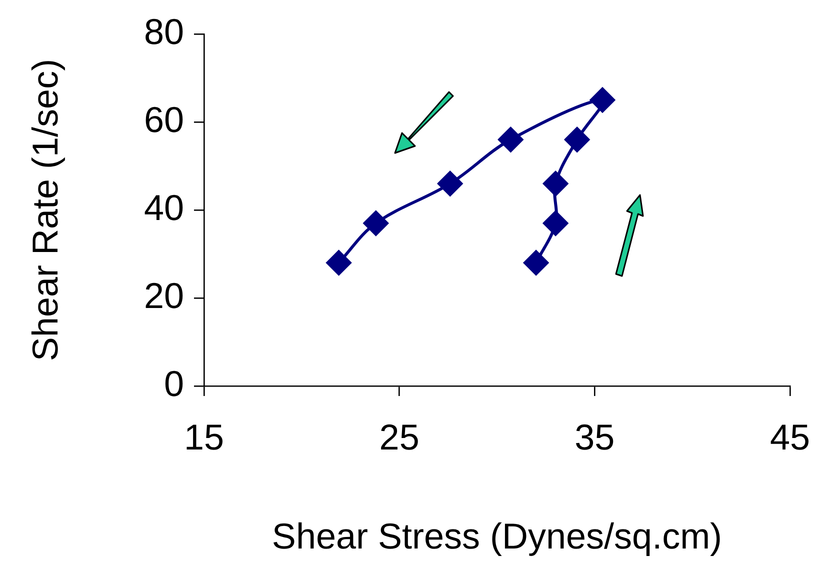  Describe the element at coordinates (204, 437) in the screenshot. I see `x-tick-label: 15` at that location.